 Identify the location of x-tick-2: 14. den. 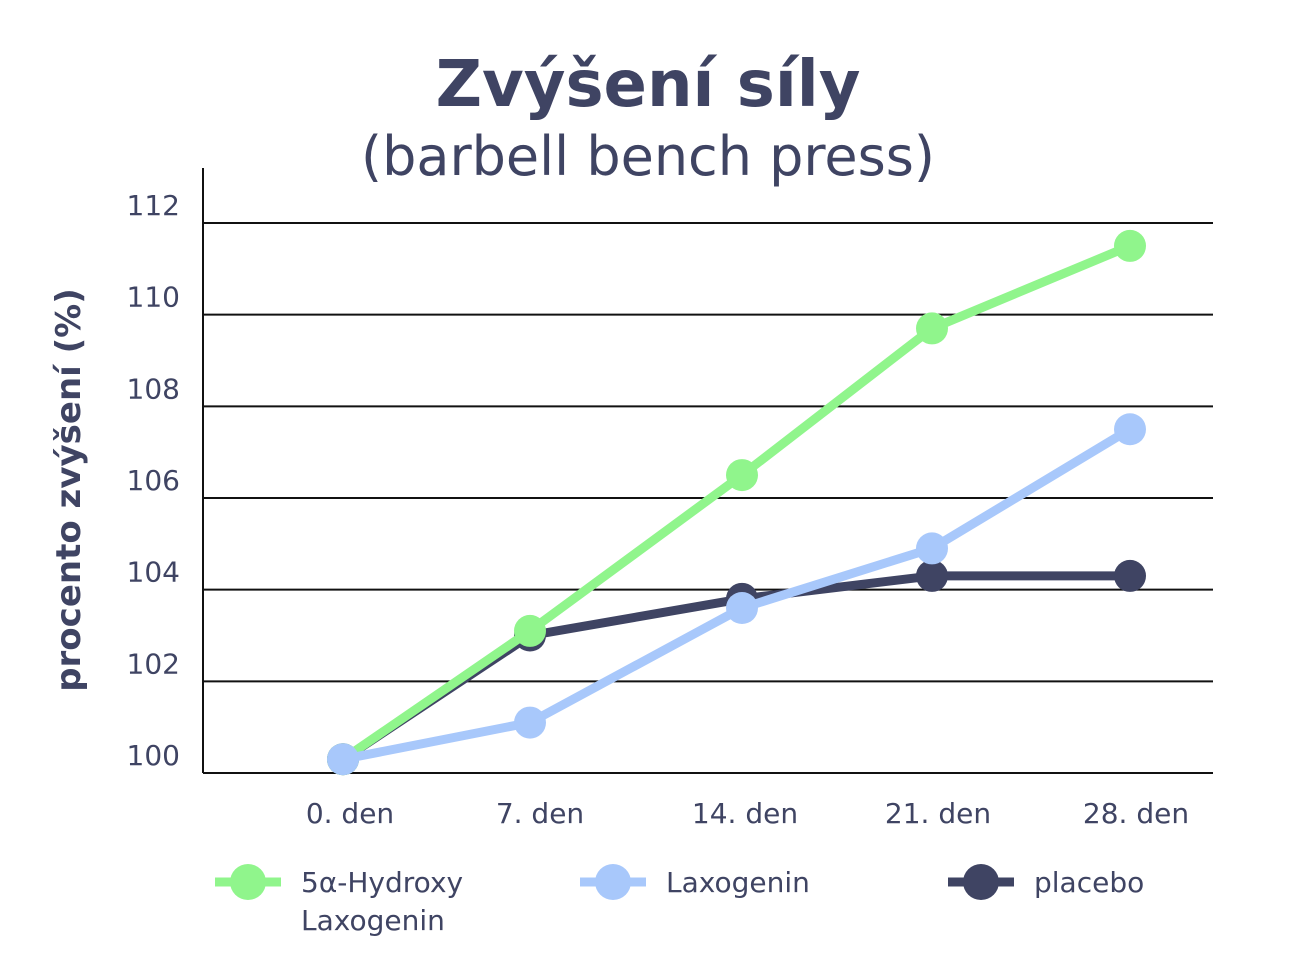
(745, 813).